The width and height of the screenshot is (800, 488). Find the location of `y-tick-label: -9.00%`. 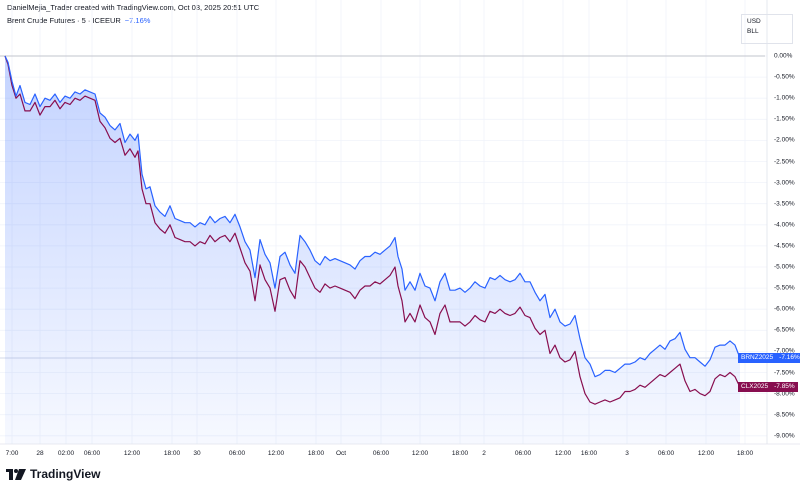

y-tick-label: -9.00% is located at coordinates (784, 436).